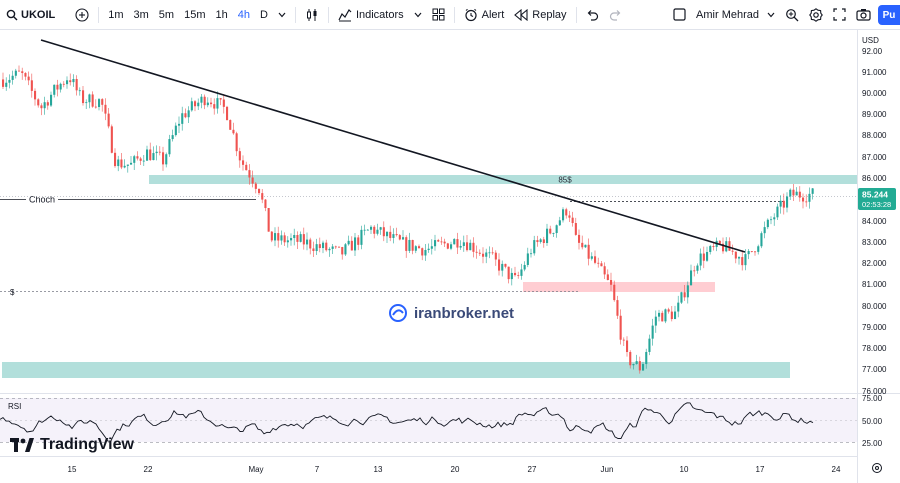 This screenshot has width=900, height=483. I want to click on time-axis-settings-button, so click(877, 468).